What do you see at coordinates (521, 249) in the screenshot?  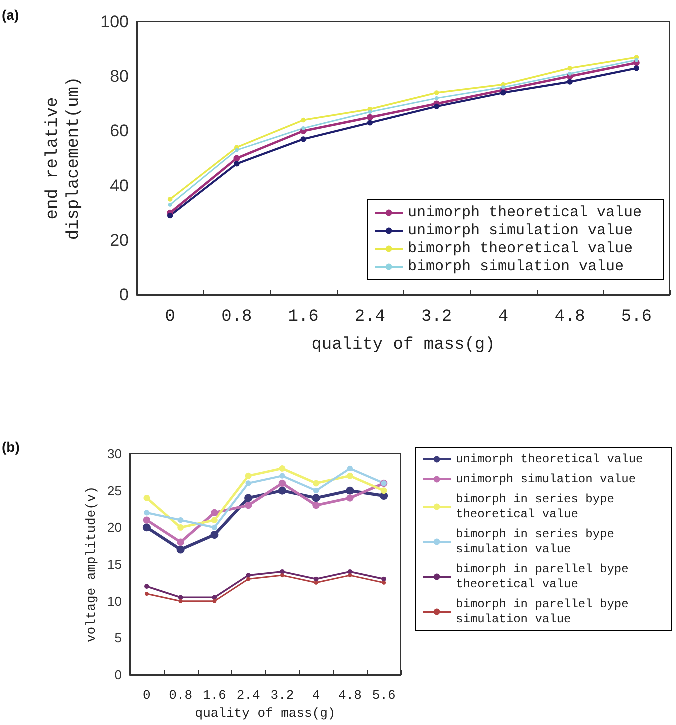 I see `legend-label: bimorph theoretical value` at bounding box center [521, 249].